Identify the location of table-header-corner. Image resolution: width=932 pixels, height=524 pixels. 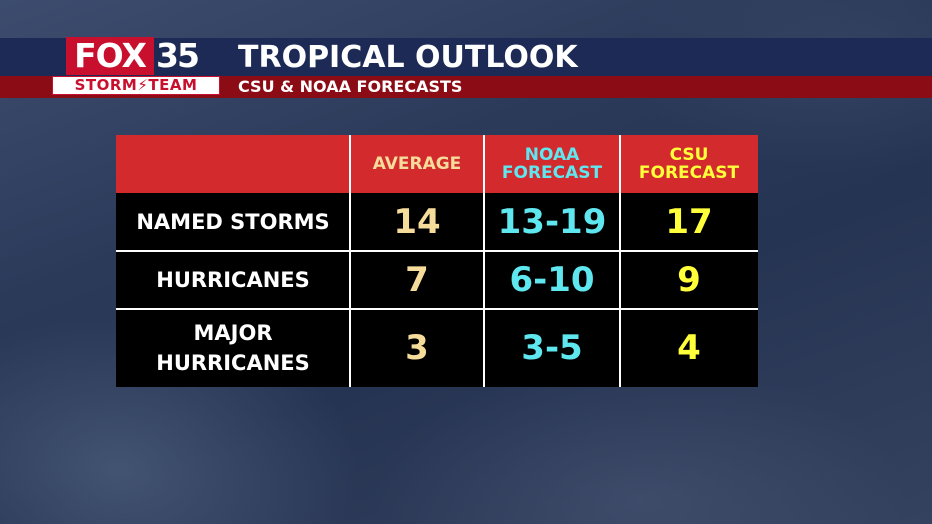
(233, 164).